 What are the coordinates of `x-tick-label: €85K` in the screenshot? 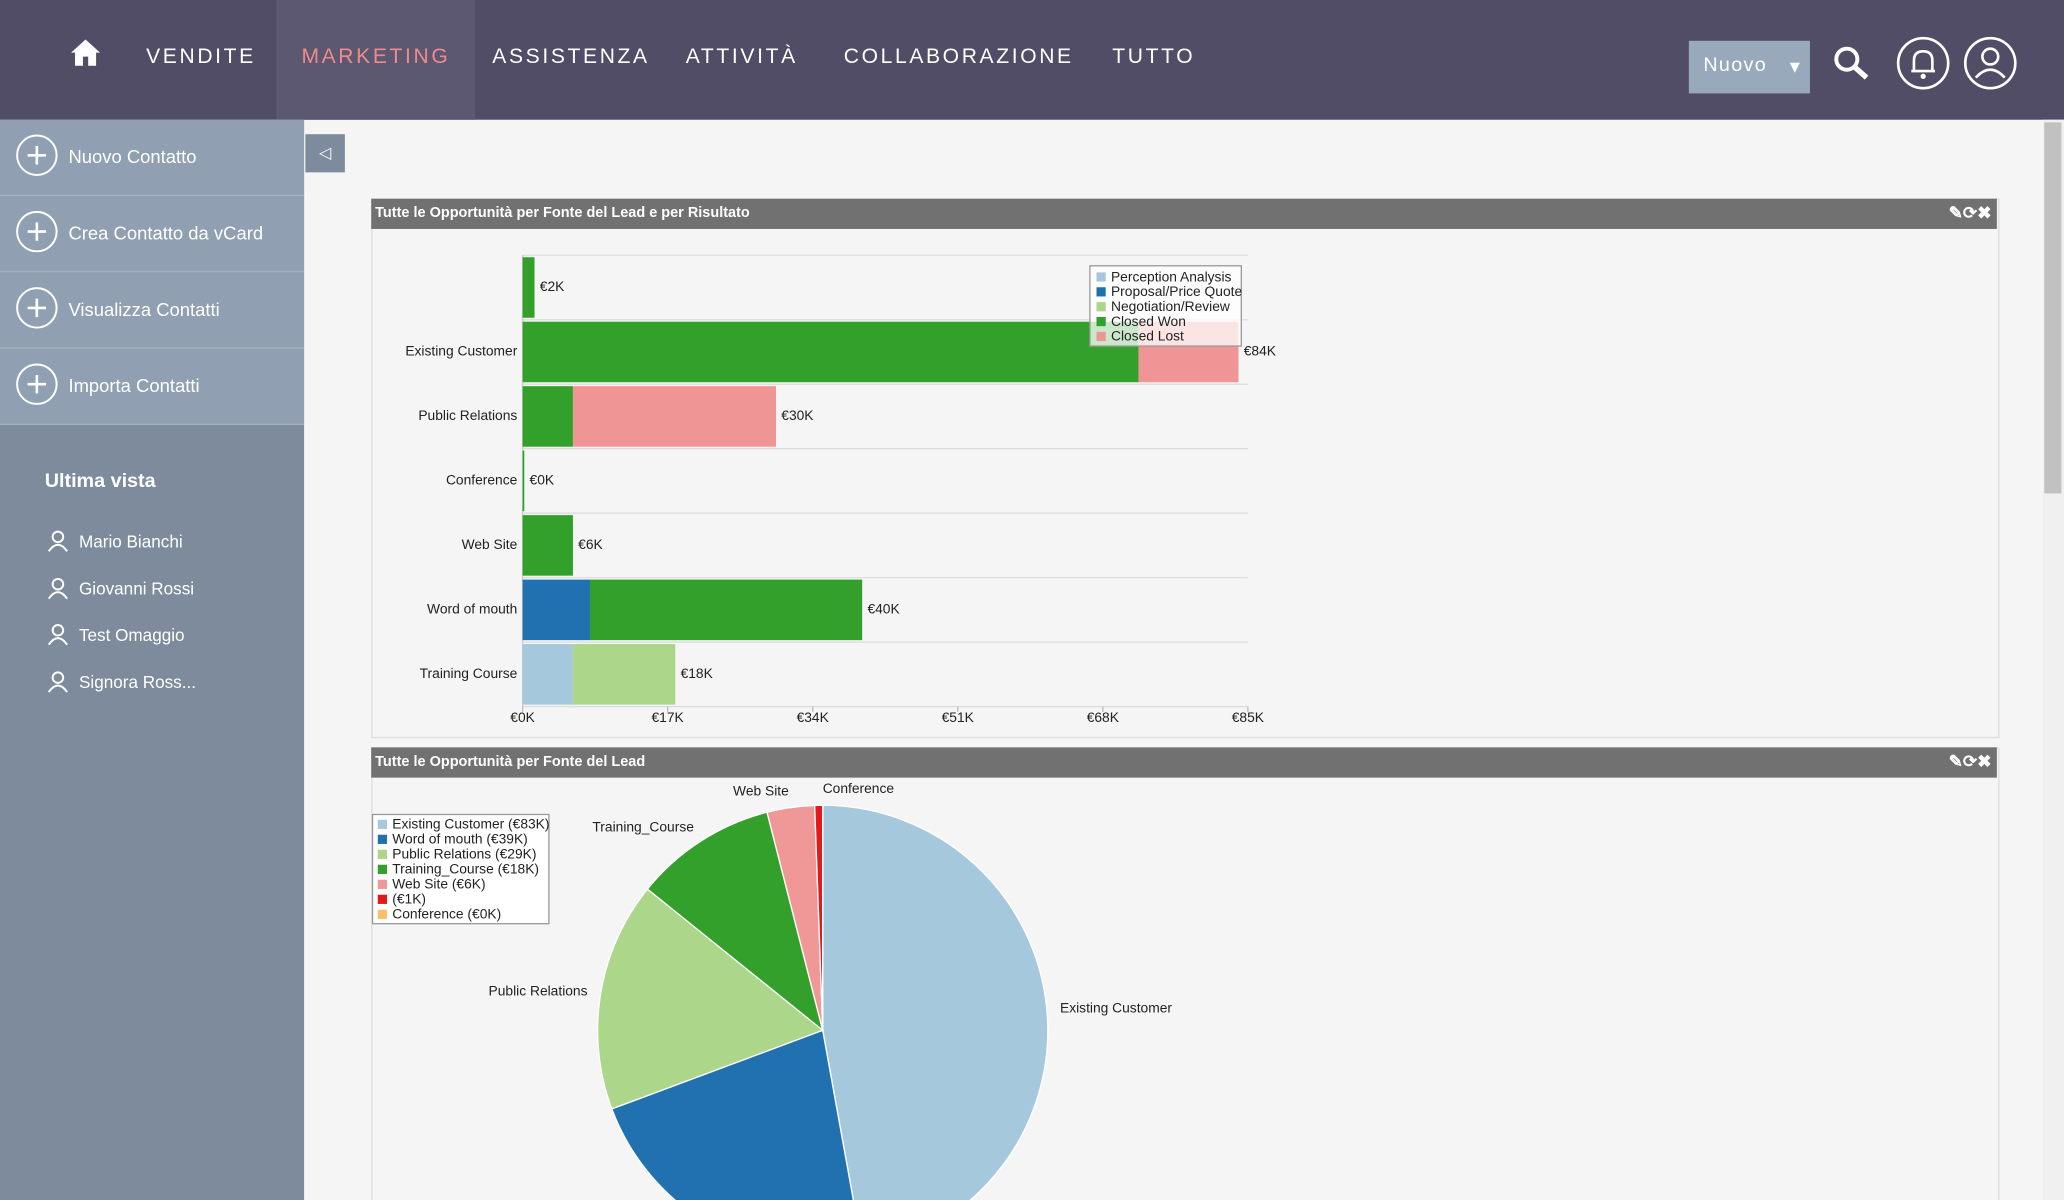 It's located at (1248, 717).